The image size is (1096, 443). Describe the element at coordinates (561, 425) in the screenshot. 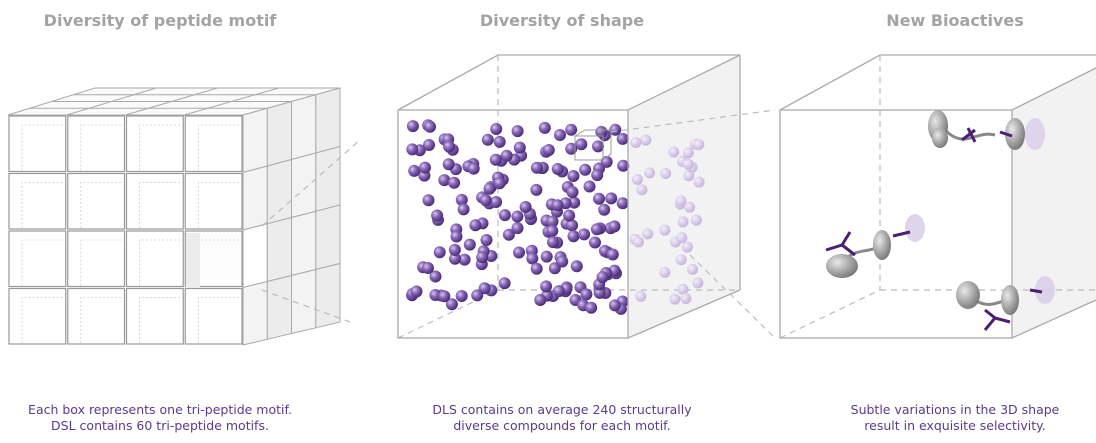

I see `caption: diverse compounds for each motif.` at that location.